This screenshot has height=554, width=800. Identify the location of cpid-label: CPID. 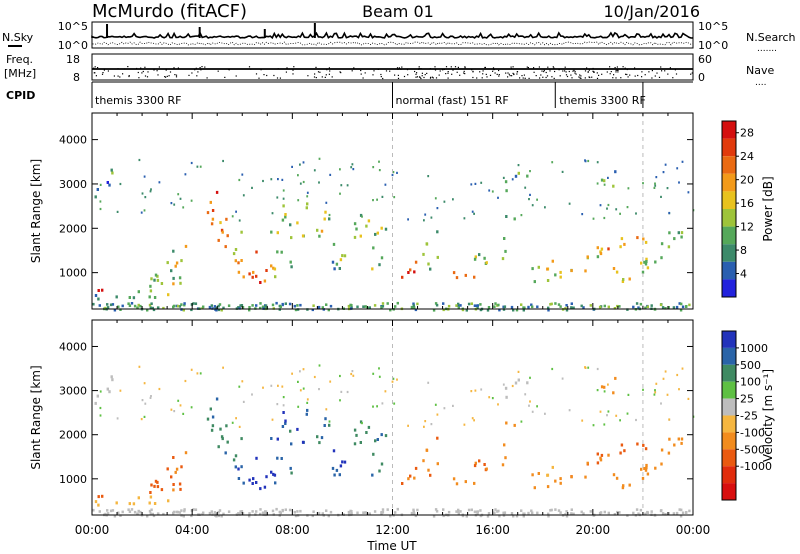
(20, 95).